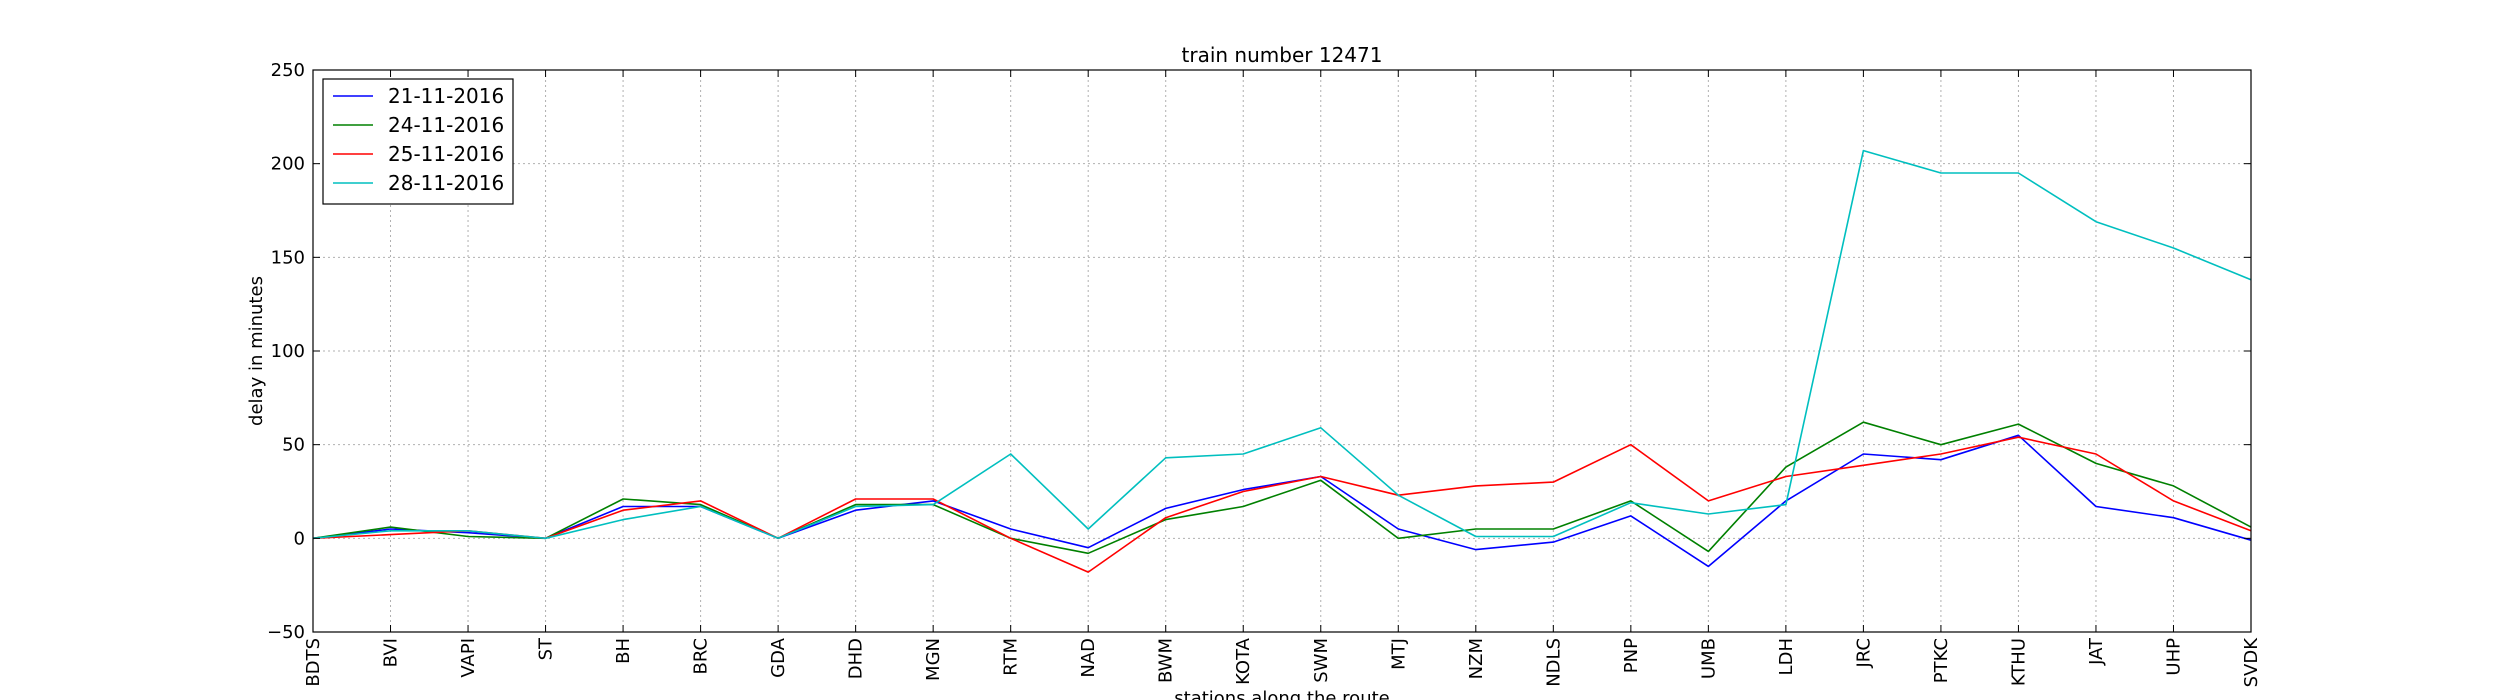  I want to click on y-tick-label: 50, so click(293, 445).